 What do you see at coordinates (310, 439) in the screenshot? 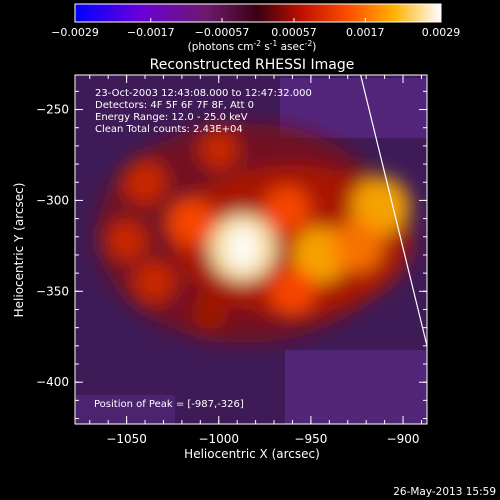
I see `x-tick-label: −950` at bounding box center [310, 439].